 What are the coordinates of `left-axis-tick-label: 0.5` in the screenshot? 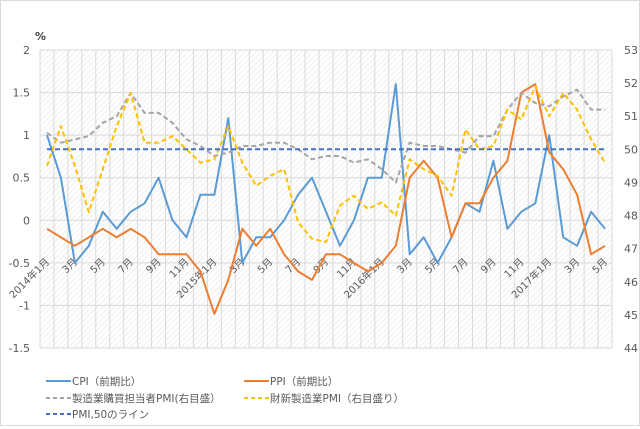 It's located at (22, 178).